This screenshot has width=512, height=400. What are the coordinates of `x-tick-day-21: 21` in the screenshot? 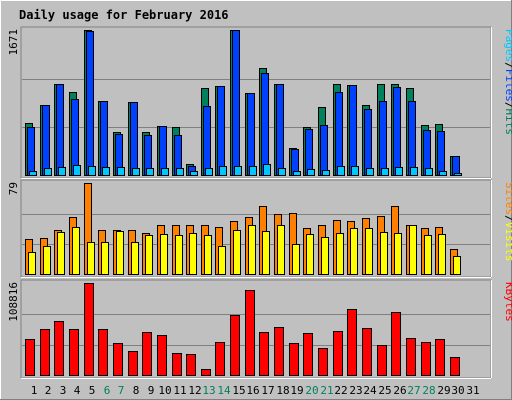 It's located at (326, 390).